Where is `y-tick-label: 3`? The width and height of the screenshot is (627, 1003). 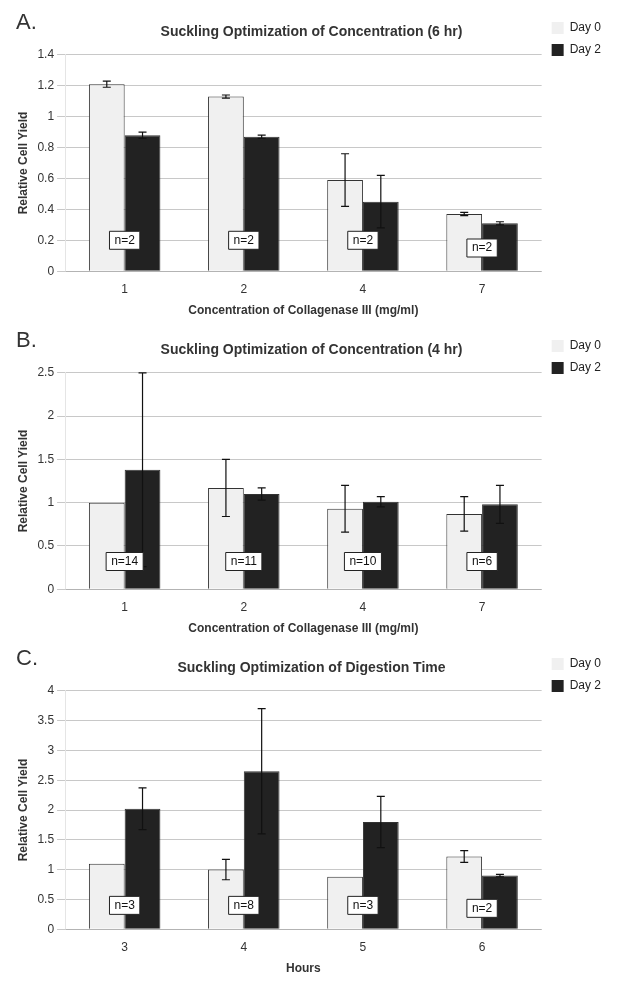
y-tick-label: 3 is located at coordinates (51, 749).